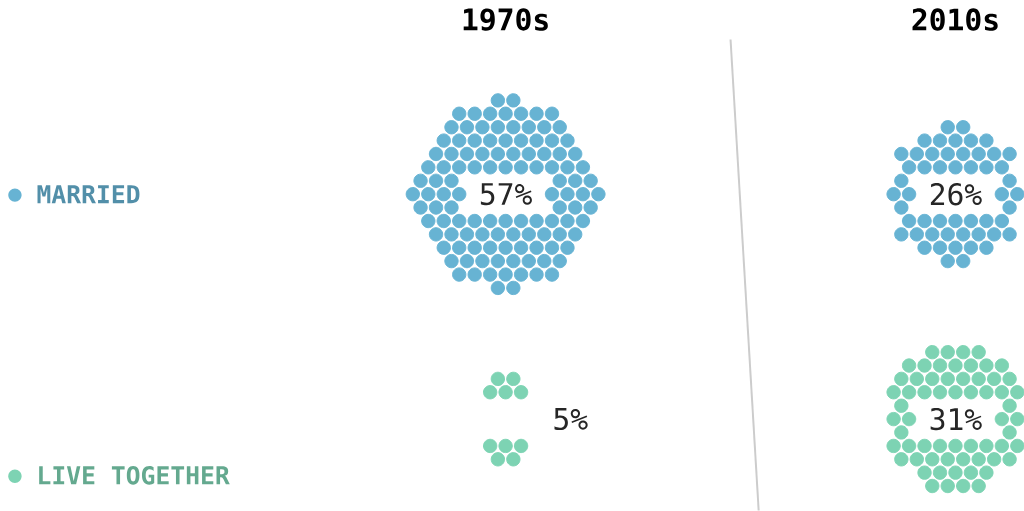 This screenshot has width=1024, height=511. Describe the element at coordinates (955, 19) in the screenshot. I see `category-label: 2010s` at that location.